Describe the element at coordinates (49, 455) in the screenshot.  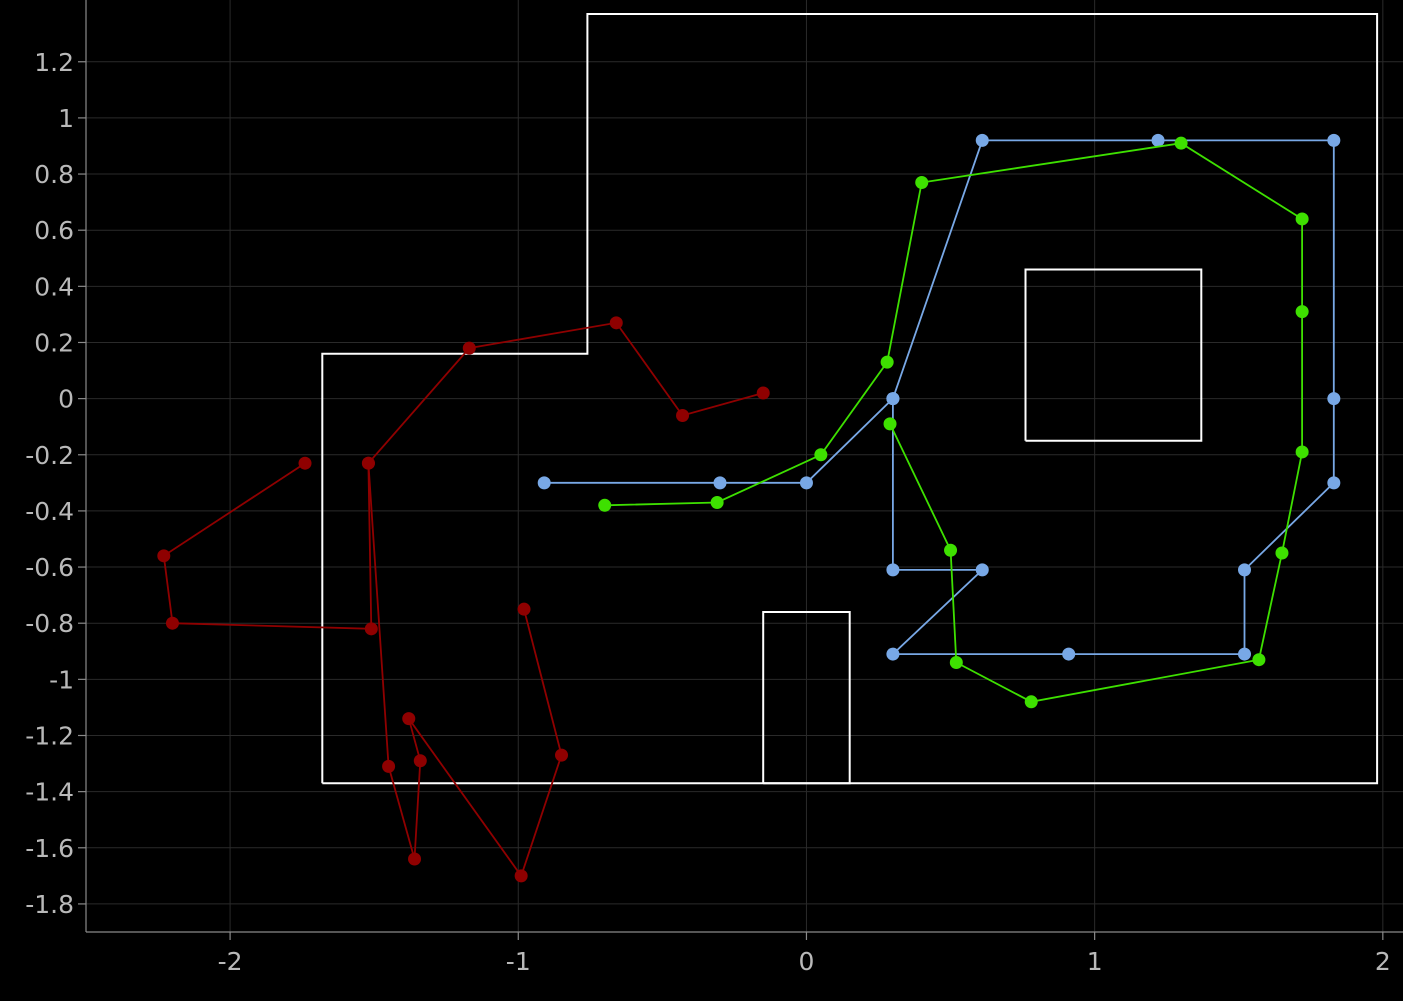
I see `y-tick-label: -0.2` at that location.